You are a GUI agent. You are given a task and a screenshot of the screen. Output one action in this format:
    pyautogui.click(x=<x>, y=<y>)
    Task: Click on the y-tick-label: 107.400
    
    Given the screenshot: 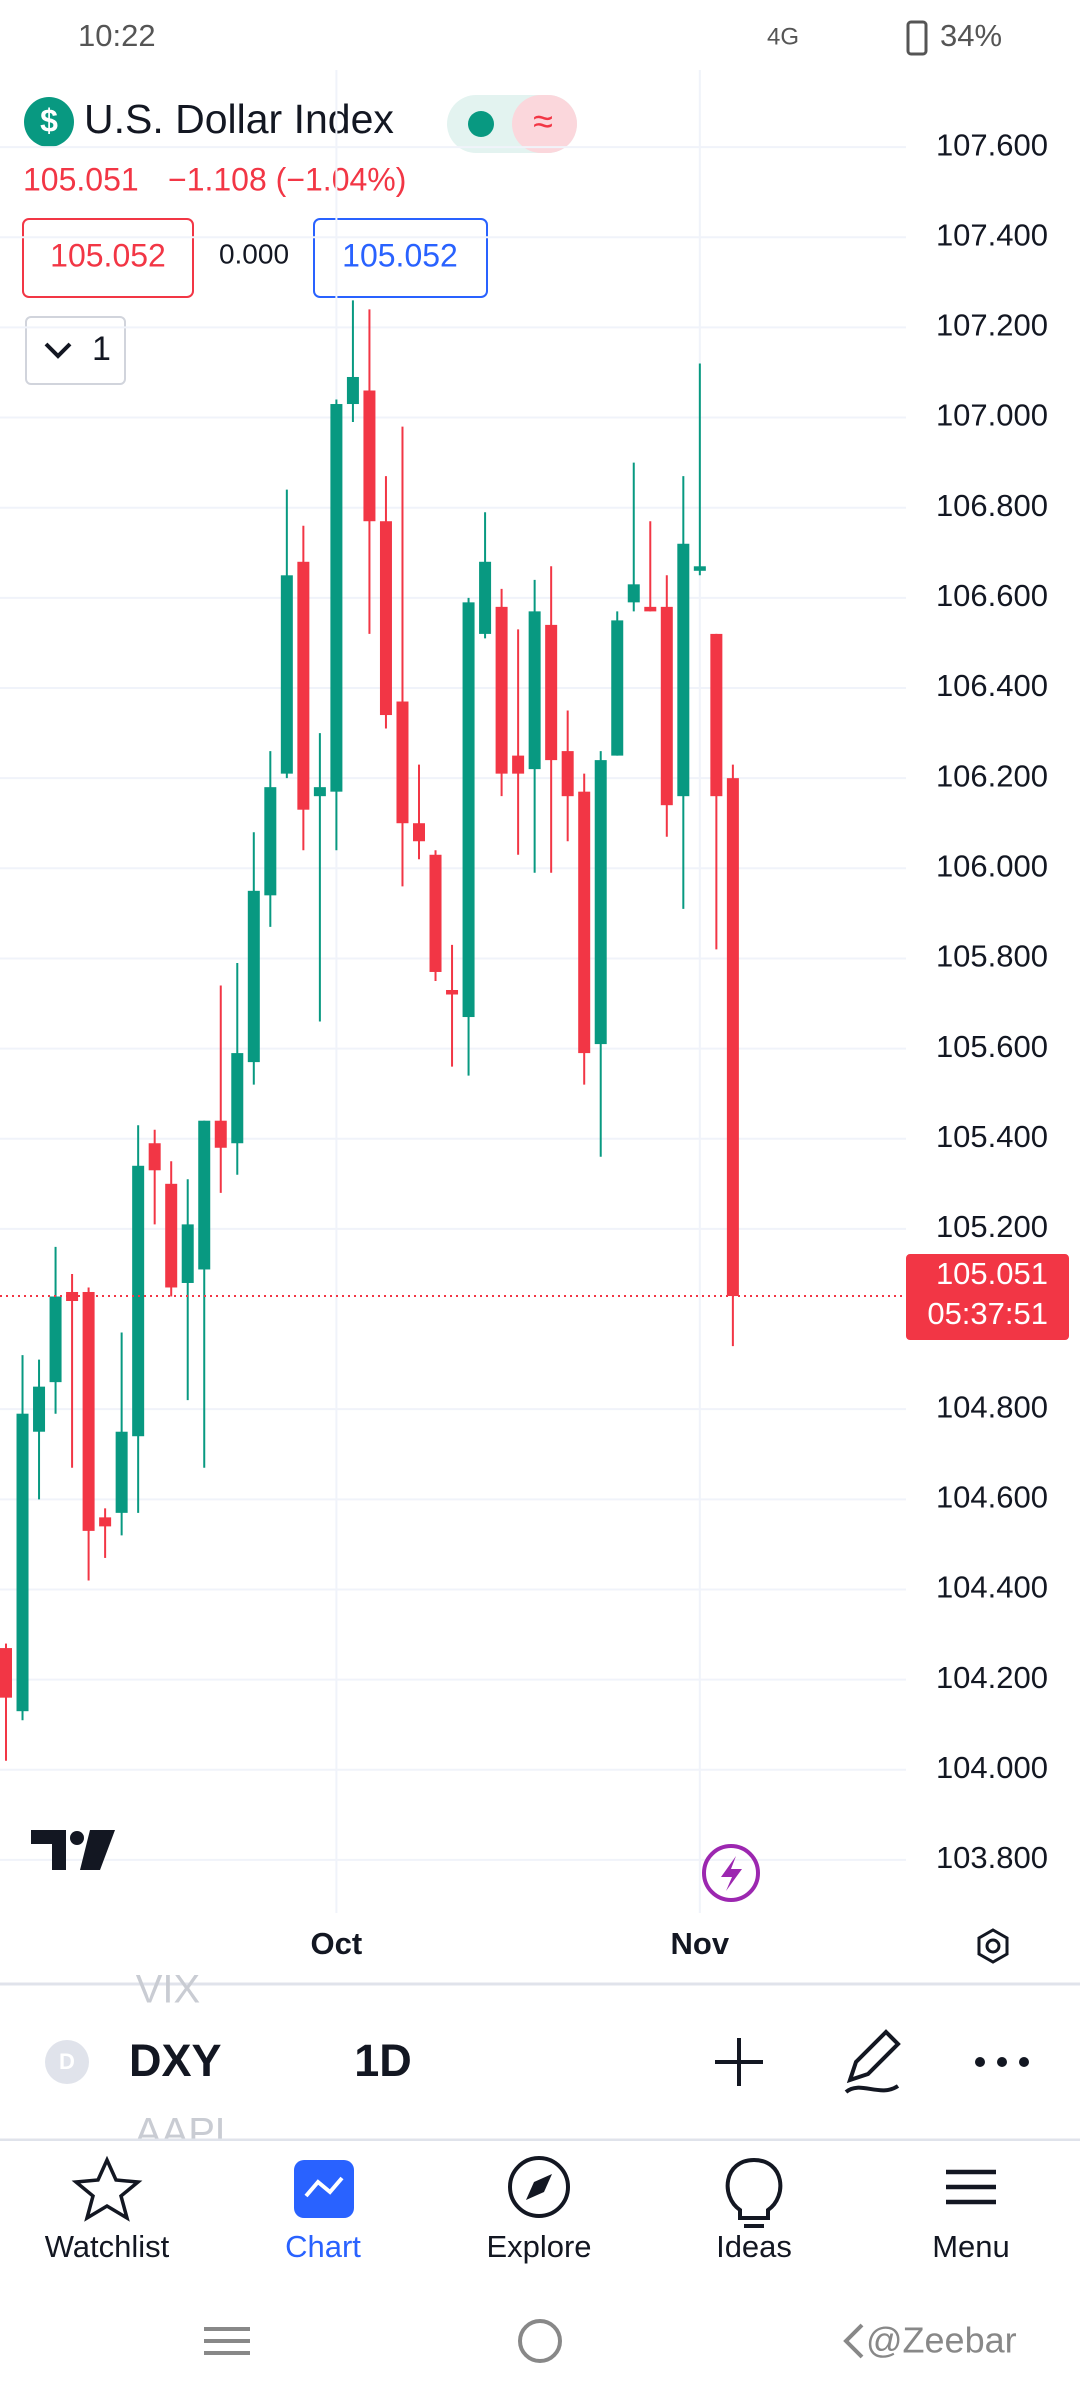 What is the action you would take?
    pyautogui.click(x=992, y=234)
    